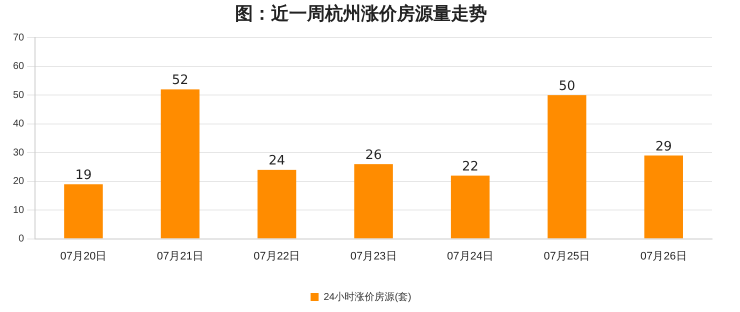 The width and height of the screenshot is (740, 312). Describe the element at coordinates (663, 256) in the screenshot. I see `x-tick-label: 07月26日` at that location.